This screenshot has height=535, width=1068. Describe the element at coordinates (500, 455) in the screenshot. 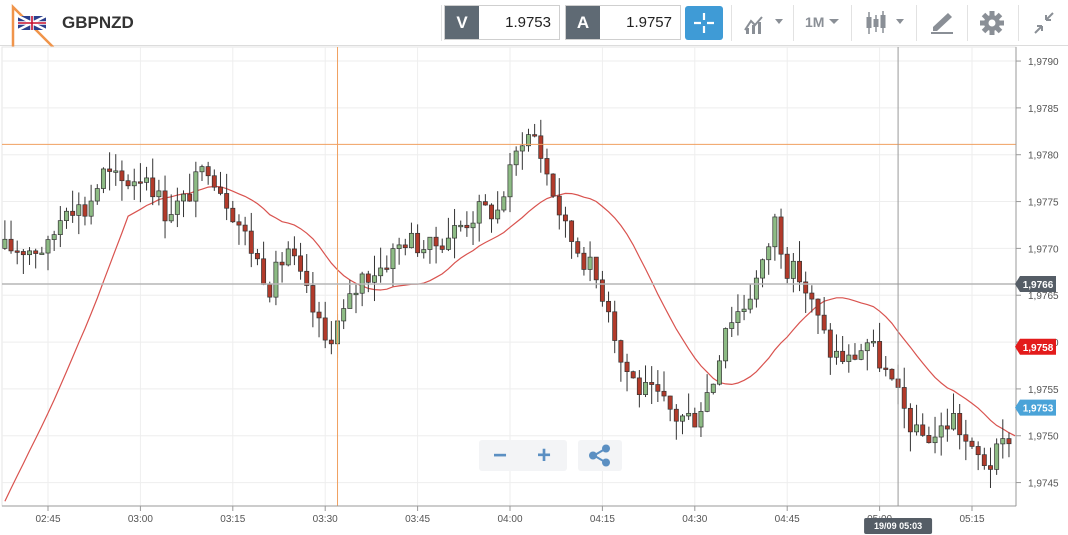

I see `zoom-out-button: −` at that location.